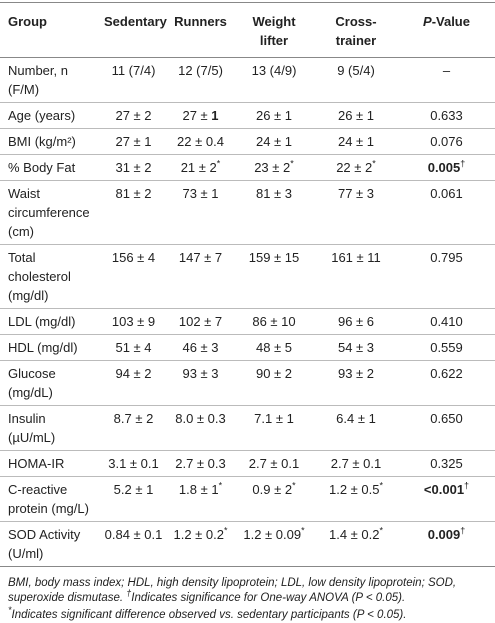 Image resolution: width=495 pixels, height=623 pixels. I want to click on table-cell: 12 (7/5), so click(200, 70).